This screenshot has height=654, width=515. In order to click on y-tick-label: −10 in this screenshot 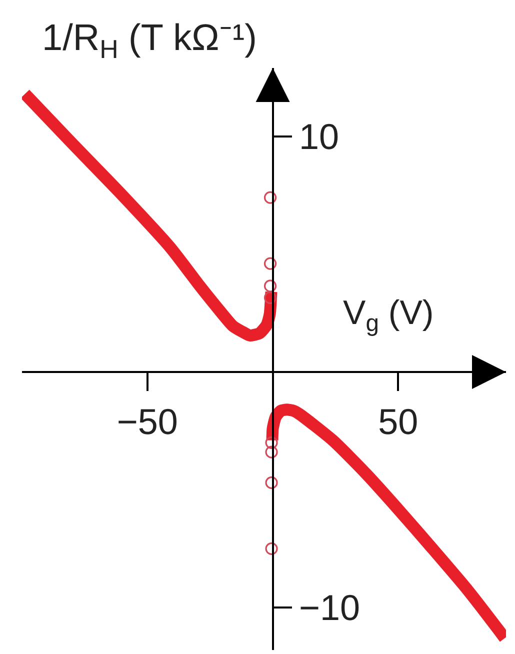, I will do `click(329, 607)`.